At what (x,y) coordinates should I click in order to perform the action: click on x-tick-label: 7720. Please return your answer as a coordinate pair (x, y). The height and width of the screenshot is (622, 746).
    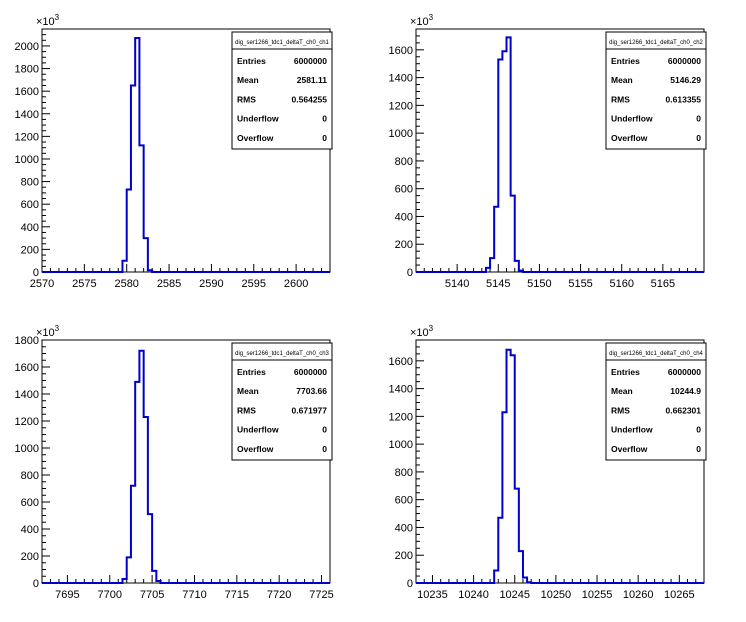
    Looking at the image, I should click on (279, 595).